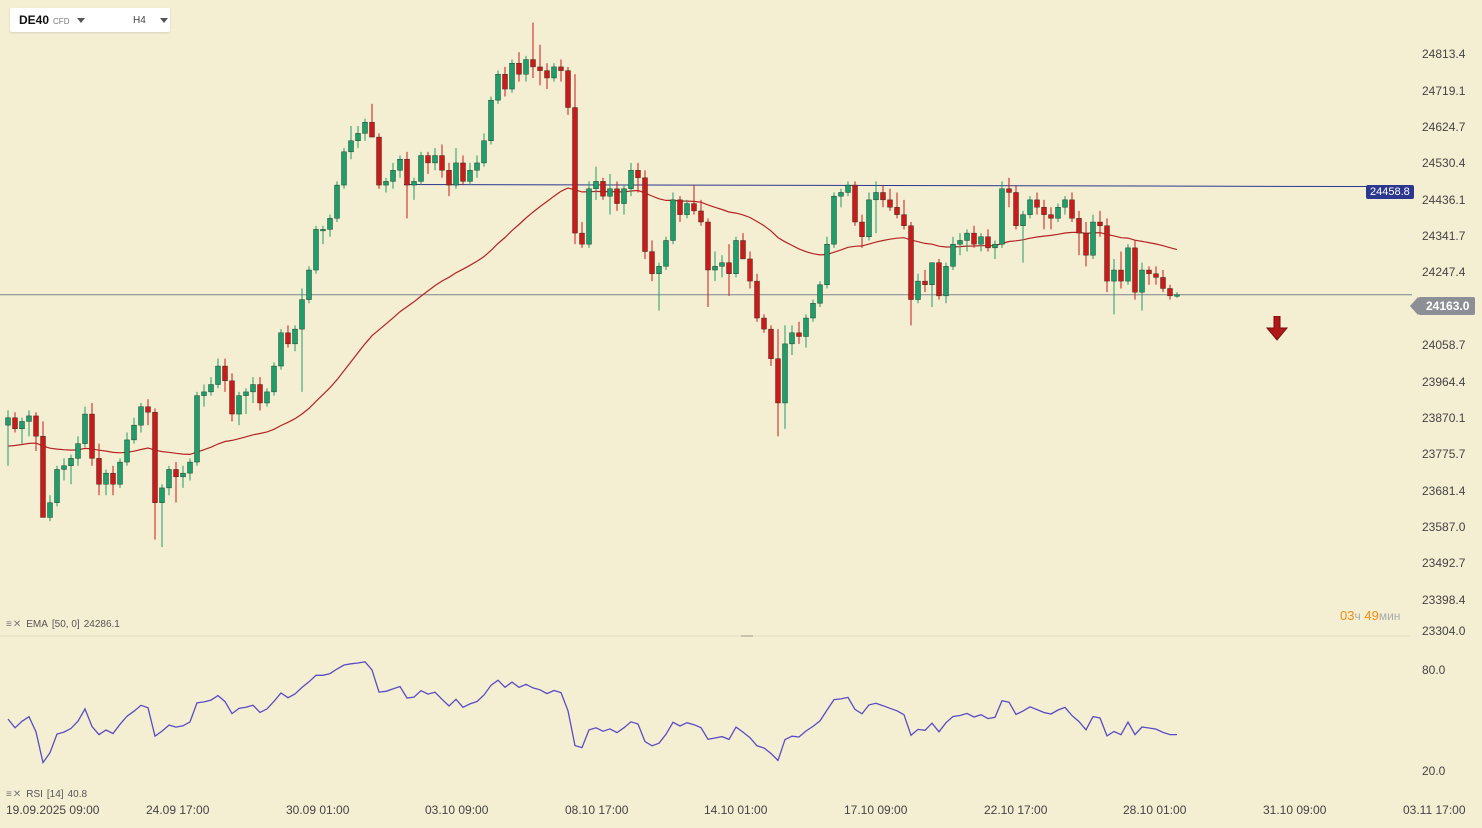  I want to click on timeframe-selector: H4, so click(135, 20).